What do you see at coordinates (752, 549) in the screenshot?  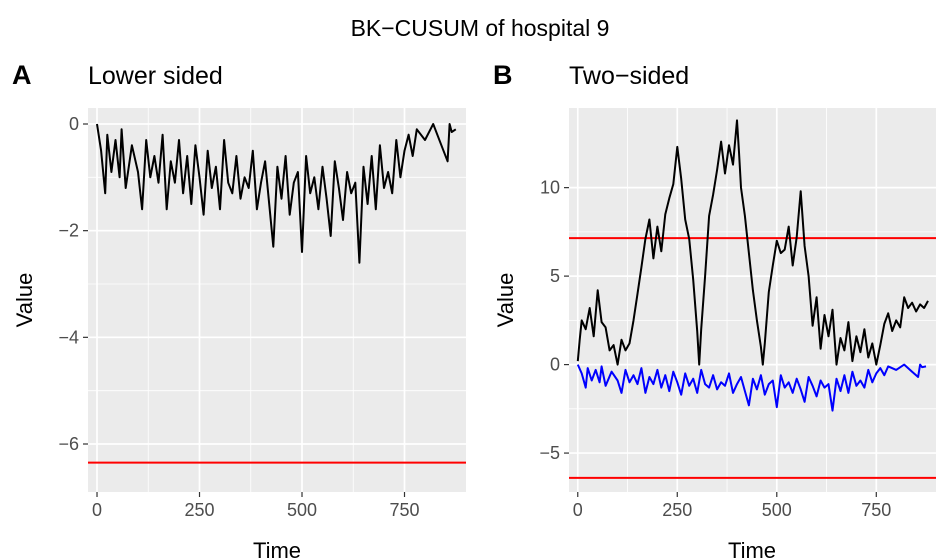 I see `x-axis-label-b: Time` at bounding box center [752, 549].